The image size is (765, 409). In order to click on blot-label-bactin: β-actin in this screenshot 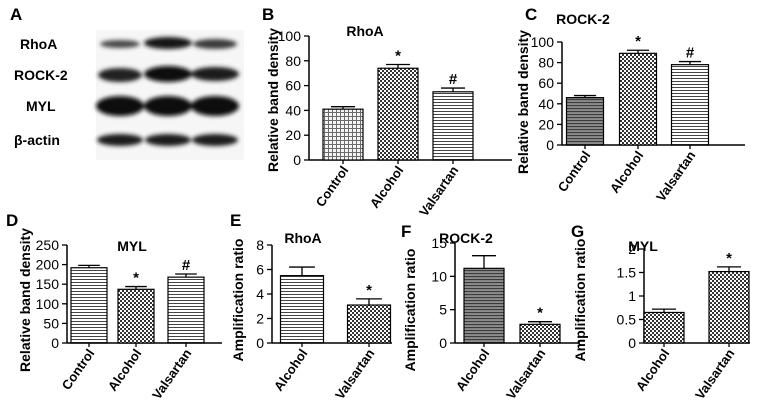, I will do `click(37, 140)`.